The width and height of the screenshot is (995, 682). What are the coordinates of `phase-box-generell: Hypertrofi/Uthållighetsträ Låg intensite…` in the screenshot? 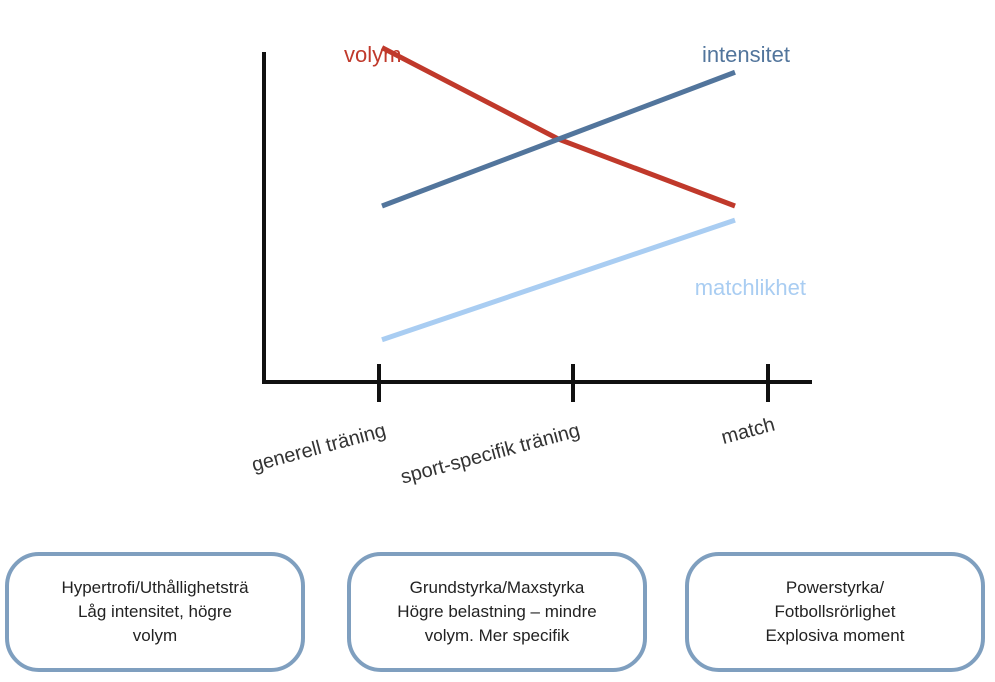 It's located at (155, 612).